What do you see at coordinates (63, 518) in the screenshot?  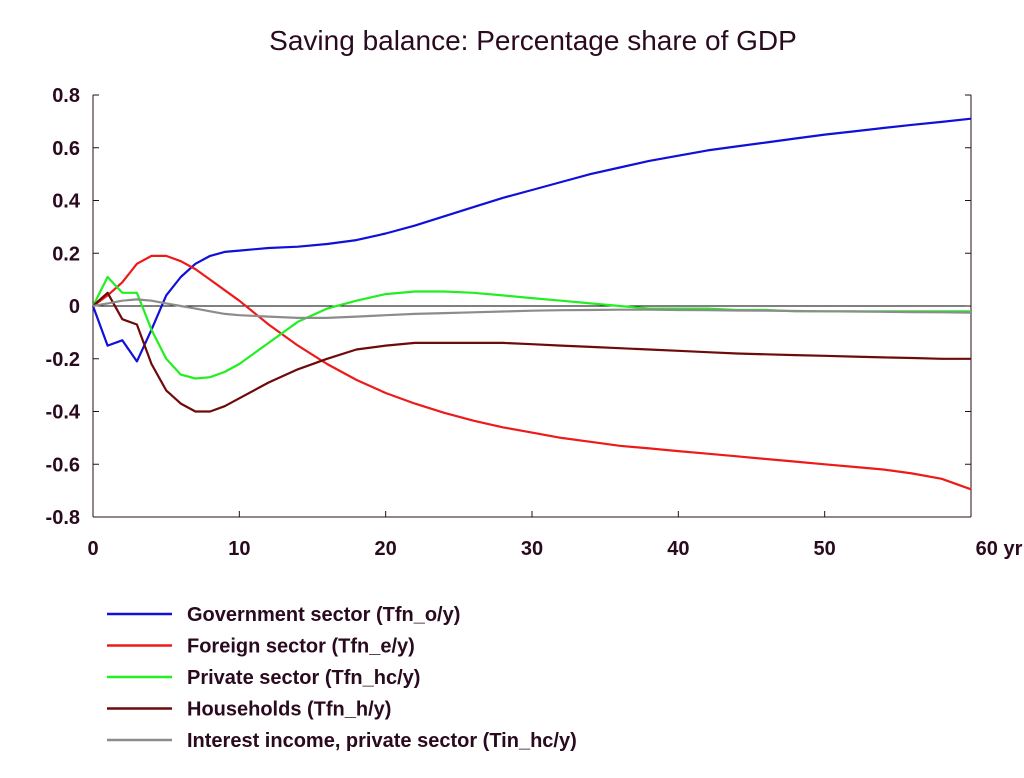 I see `y-tick-label: -0.8` at bounding box center [63, 518].